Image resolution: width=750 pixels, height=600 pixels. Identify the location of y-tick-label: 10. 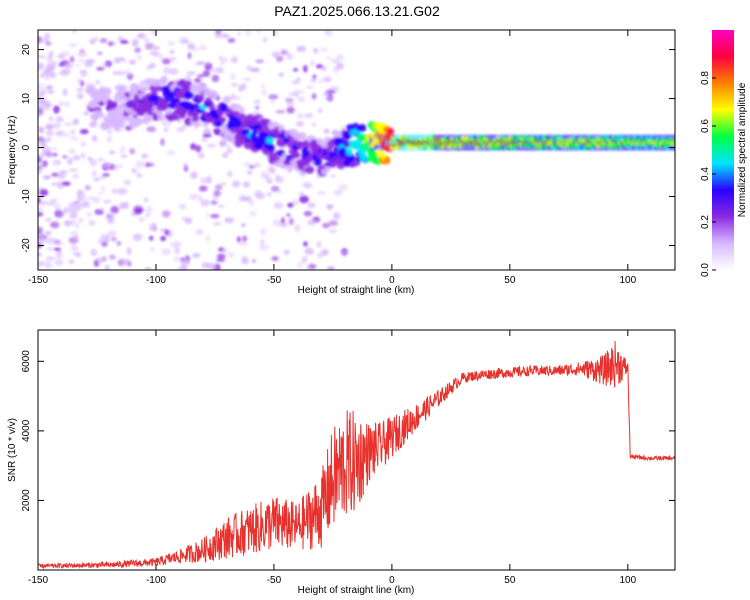
(26, 99).